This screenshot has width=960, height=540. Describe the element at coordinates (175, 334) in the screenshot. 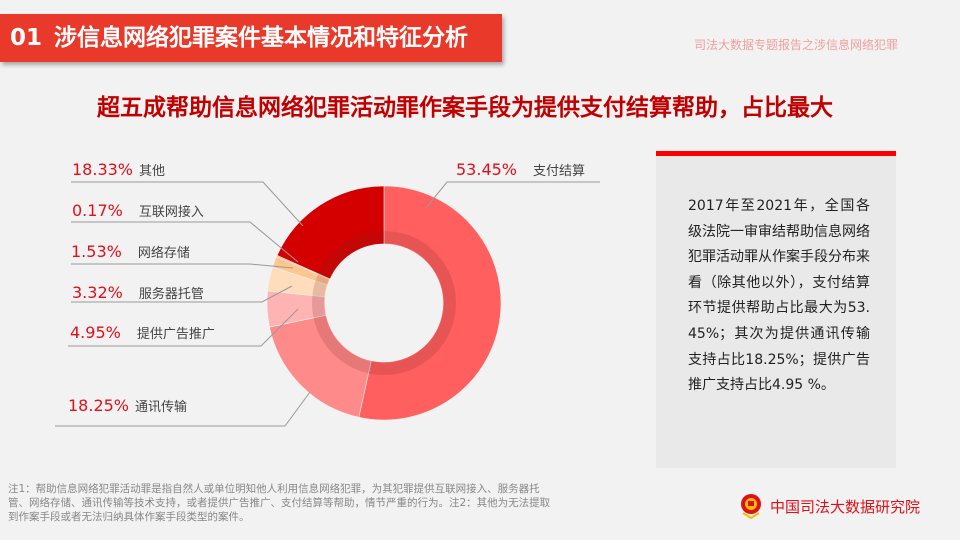

I see `category-label: 提供广告推广` at that location.